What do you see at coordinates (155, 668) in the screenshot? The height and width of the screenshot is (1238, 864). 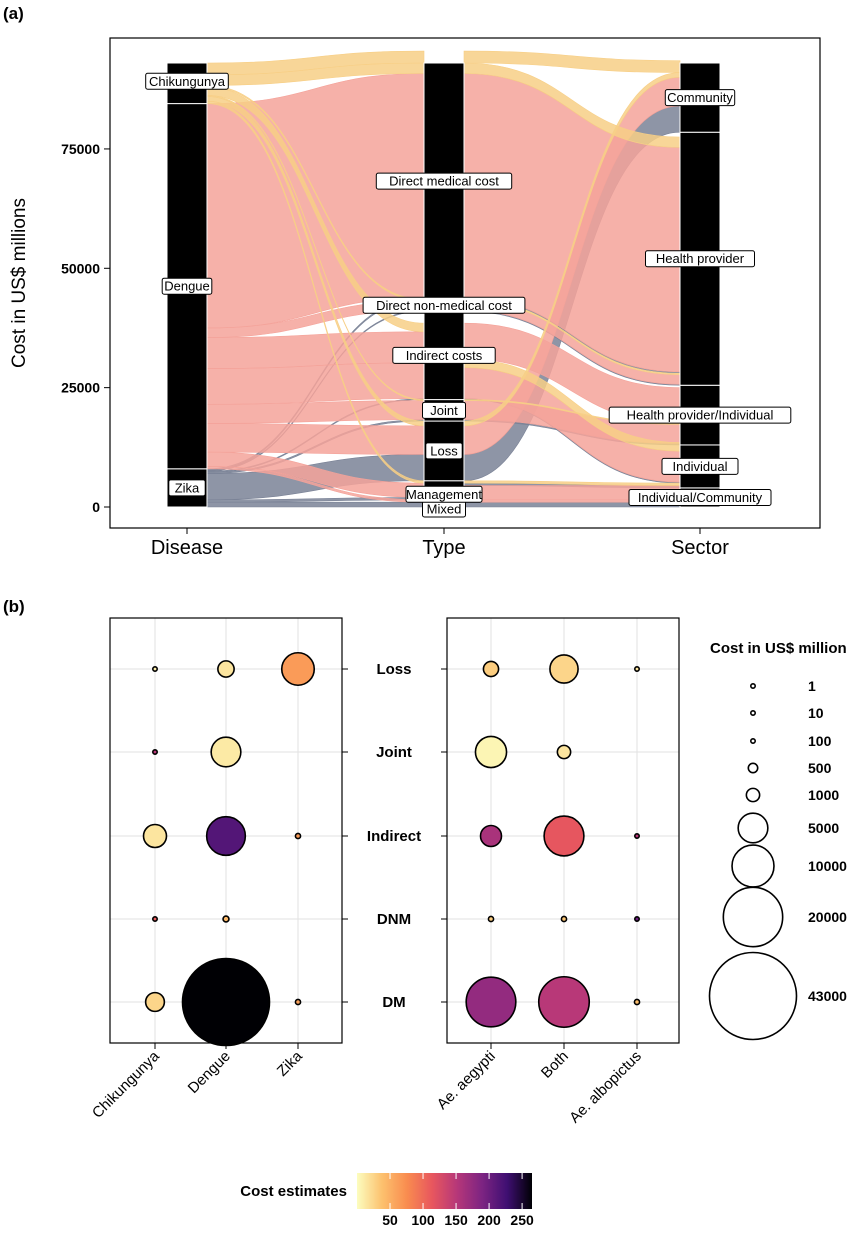 I see `bubble-loss-chikungunya` at bounding box center [155, 668].